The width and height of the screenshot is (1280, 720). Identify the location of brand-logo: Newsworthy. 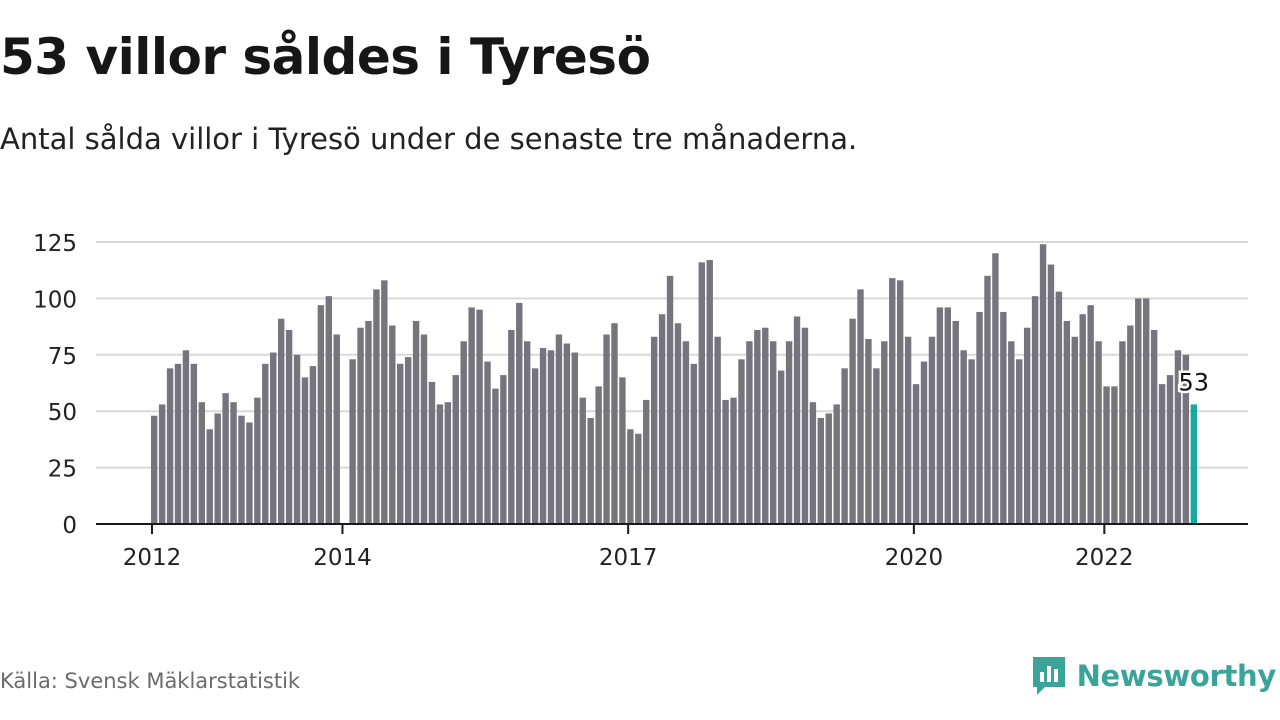
(1153, 676).